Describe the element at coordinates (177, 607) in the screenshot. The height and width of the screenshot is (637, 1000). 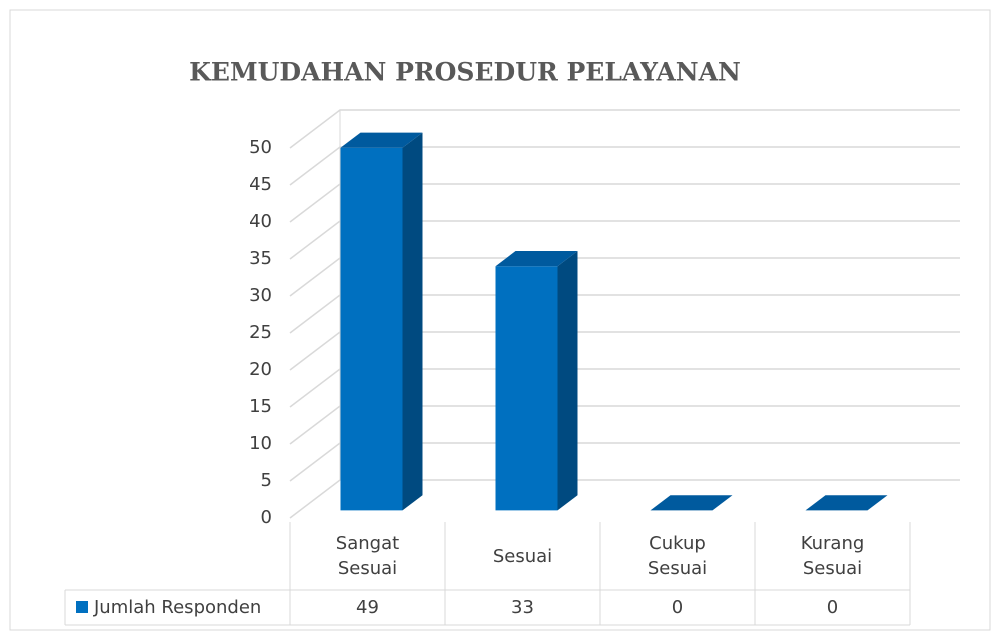
I see `legend-label: Jumlah Responden` at that location.